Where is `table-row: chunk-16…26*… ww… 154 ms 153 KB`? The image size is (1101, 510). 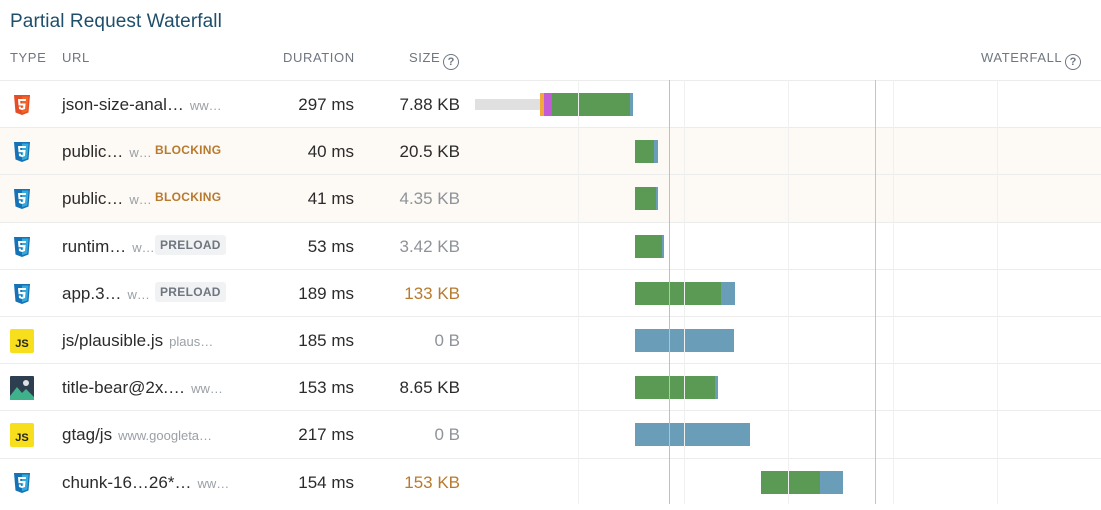
table-row: chunk-16…26*… ww… 154 ms 153 KB is located at coordinates (550, 482).